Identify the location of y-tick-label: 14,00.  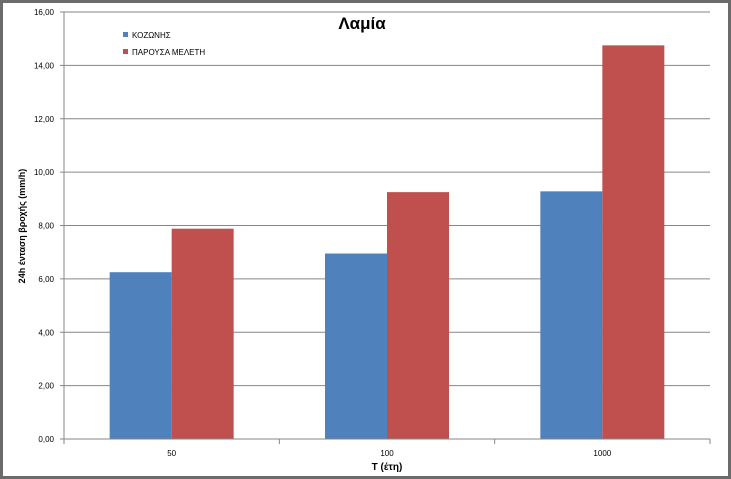
(44, 65).